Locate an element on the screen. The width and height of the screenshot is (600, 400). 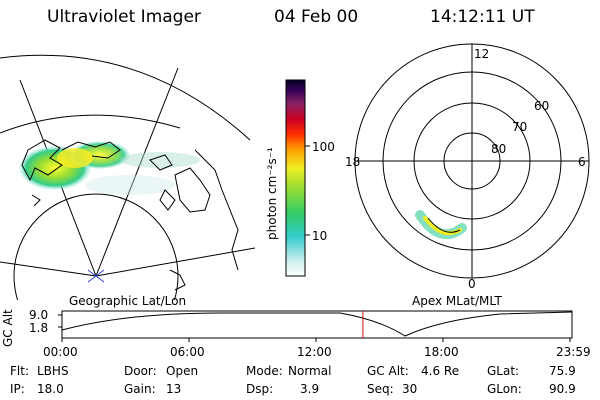
gcalt-value: 4.6 Re is located at coordinates (440, 371).